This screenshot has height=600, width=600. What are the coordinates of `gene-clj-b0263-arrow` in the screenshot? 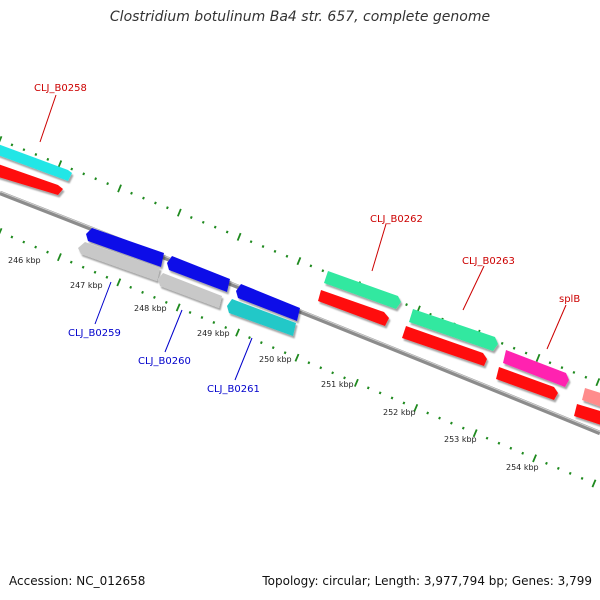 It's located at (453, 330).